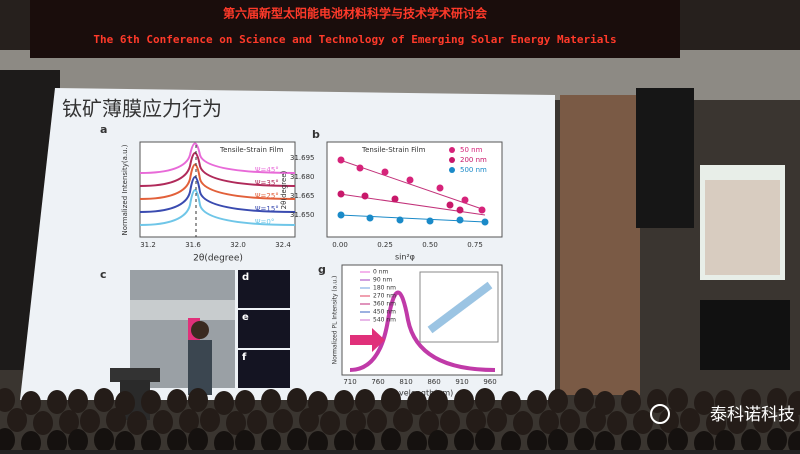 This screenshot has height=454, width=800. What do you see at coordinates (473, 160) in the screenshot?
I see `legend-entry: 200 nm` at bounding box center [473, 160].